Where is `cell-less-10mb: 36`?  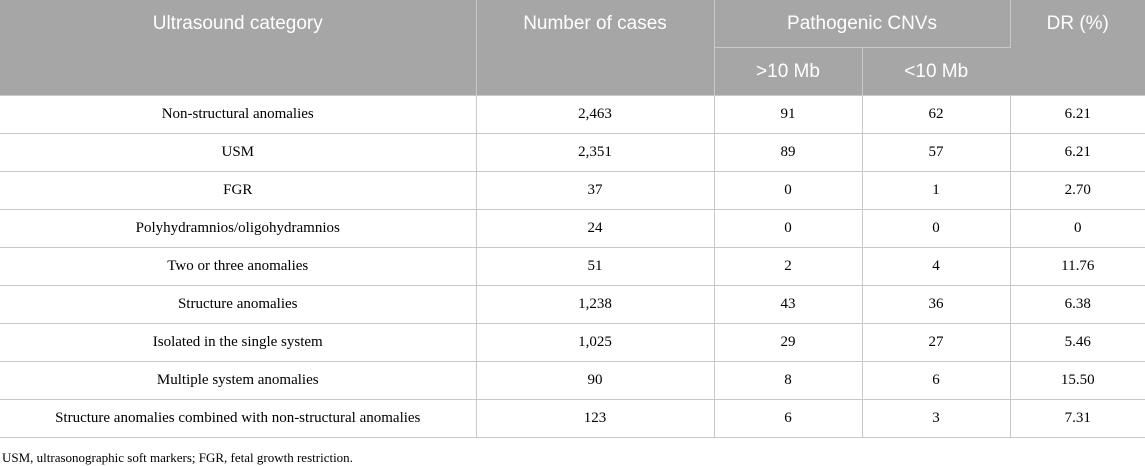
cell-less-10mb: 36 is located at coordinates (936, 304).